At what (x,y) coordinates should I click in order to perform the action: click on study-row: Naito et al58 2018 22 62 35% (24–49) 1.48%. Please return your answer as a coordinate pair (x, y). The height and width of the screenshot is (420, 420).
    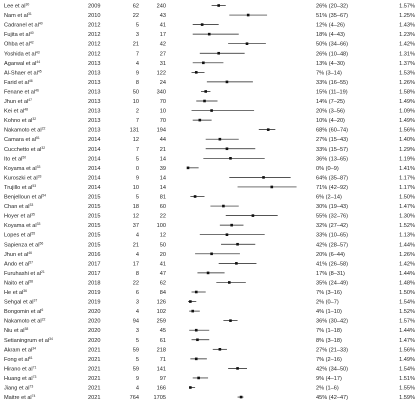
    Looking at the image, I should click on (209, 282).